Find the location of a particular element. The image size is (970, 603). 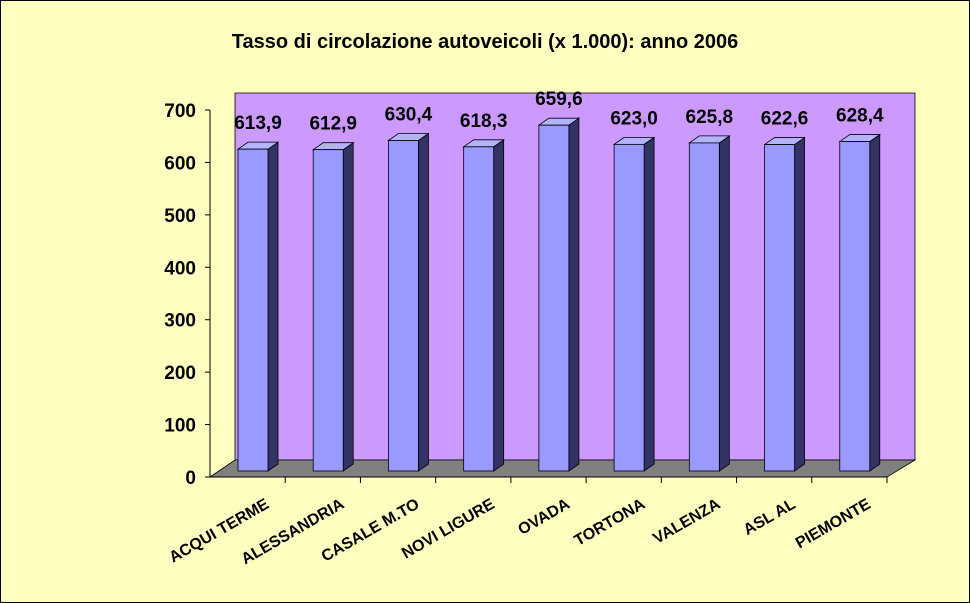

y-tick-label: 200 is located at coordinates (180, 373).